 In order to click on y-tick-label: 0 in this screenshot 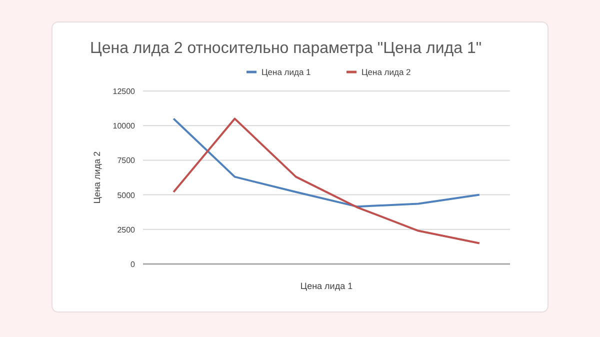, I will do `click(133, 264)`.